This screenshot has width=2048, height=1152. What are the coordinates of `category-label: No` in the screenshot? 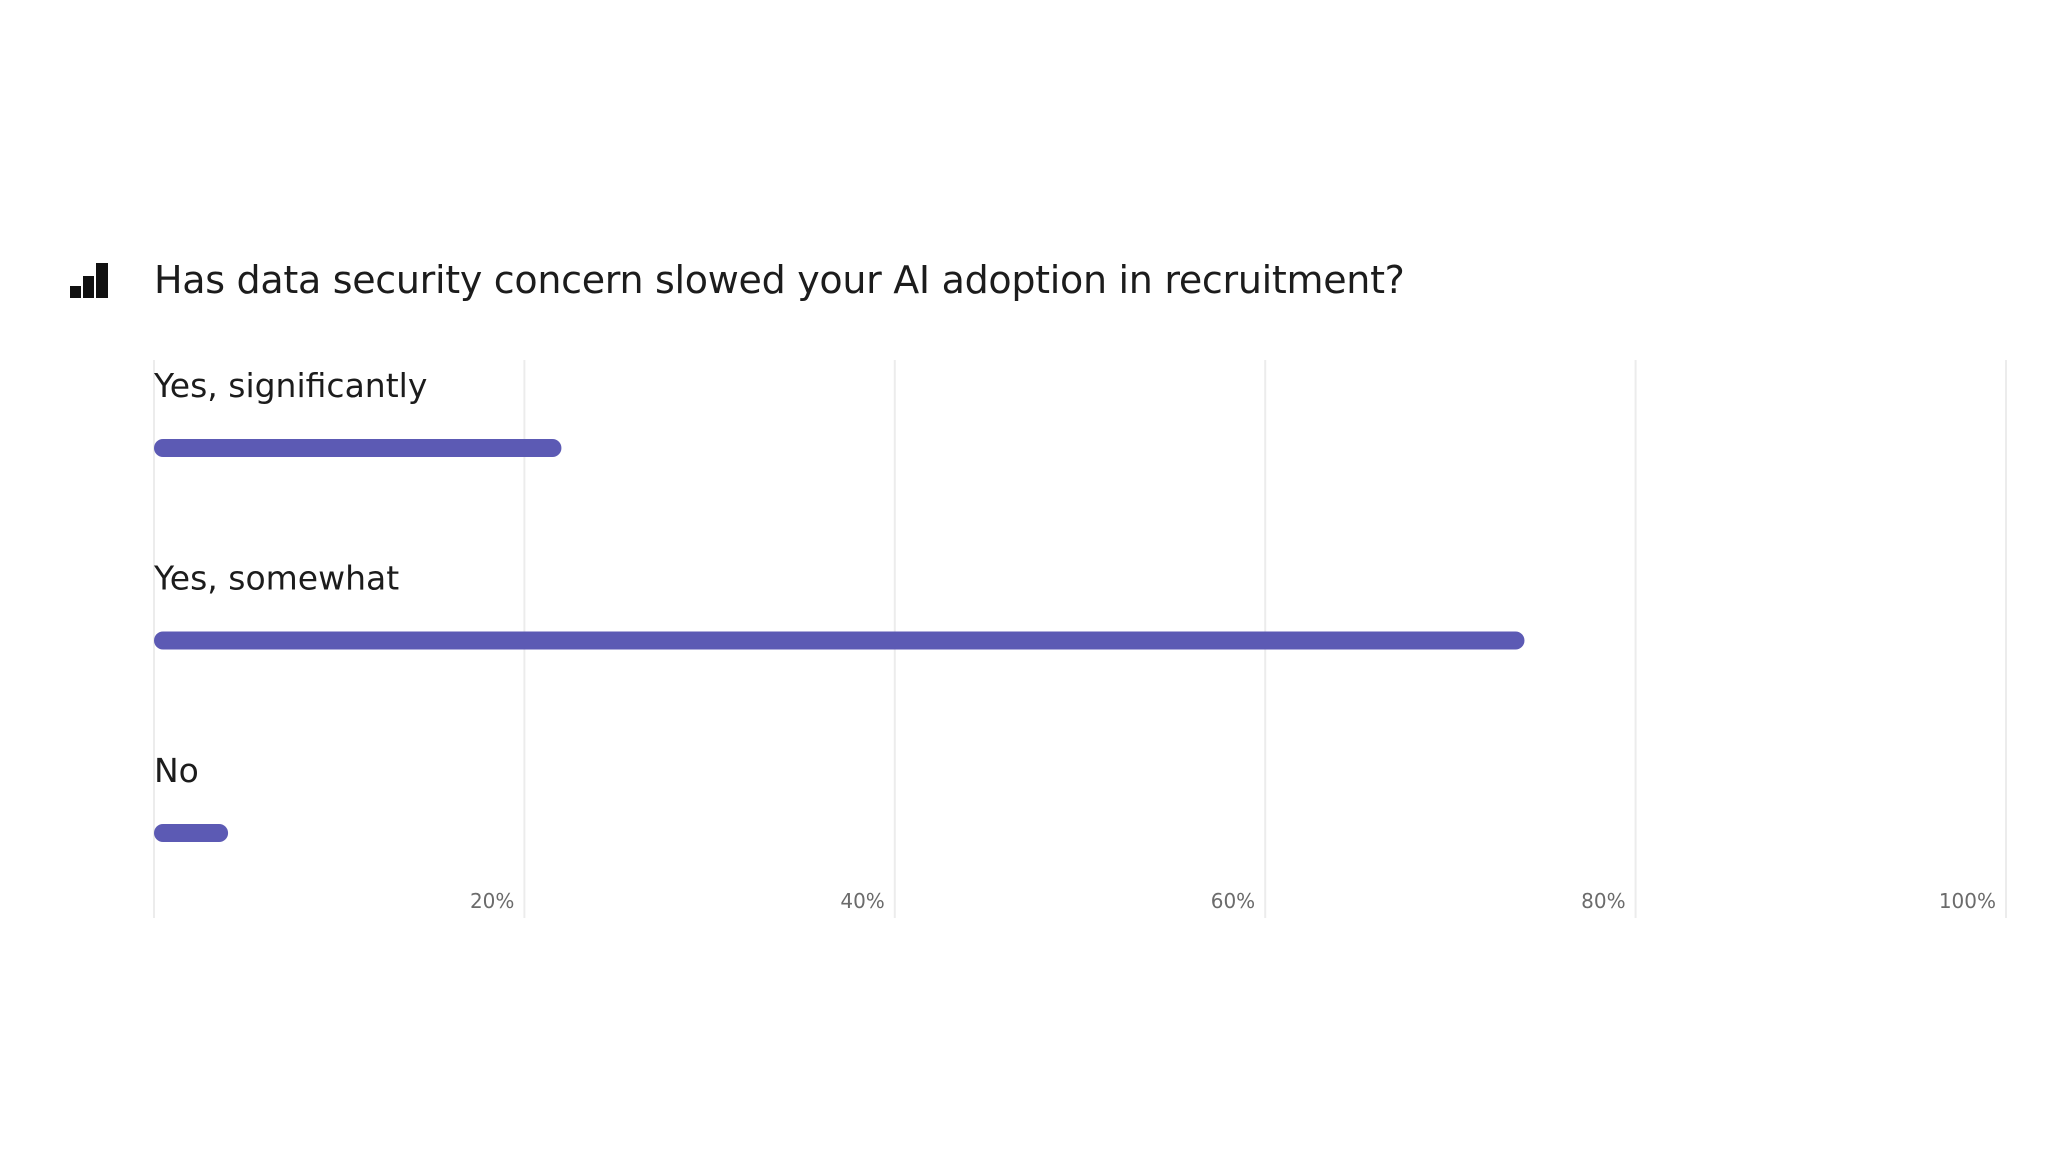 It's located at (176, 770).